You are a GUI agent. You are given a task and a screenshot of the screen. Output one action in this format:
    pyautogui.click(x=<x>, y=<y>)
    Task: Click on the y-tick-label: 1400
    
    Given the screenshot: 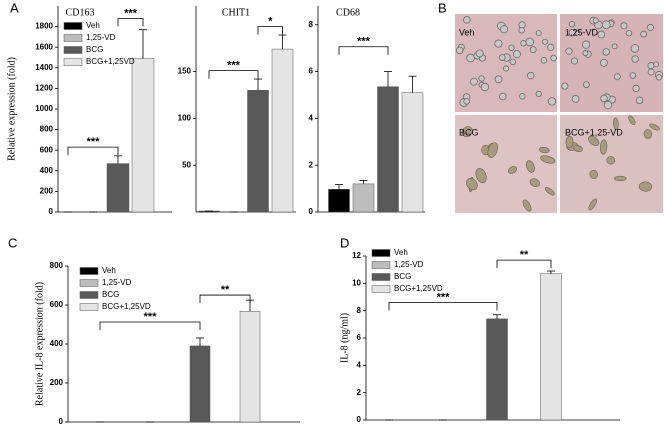 What is the action you would take?
    pyautogui.click(x=44, y=67)
    